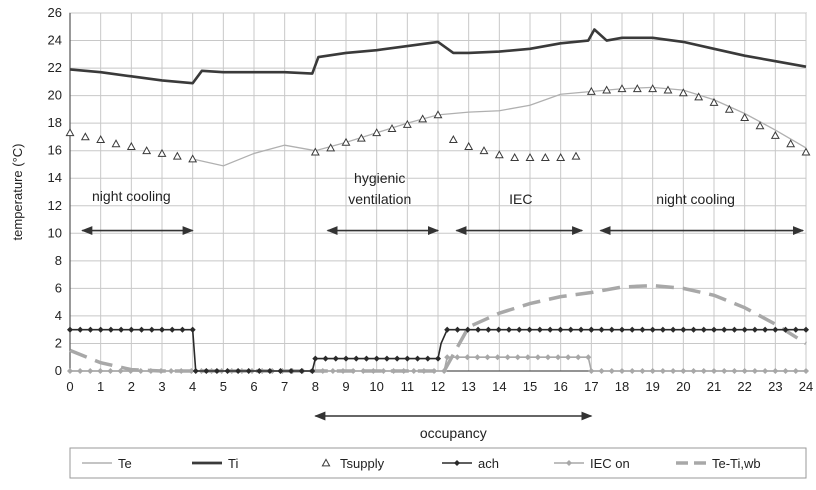  I want to click on y-tick-label: 12, so click(55, 205).